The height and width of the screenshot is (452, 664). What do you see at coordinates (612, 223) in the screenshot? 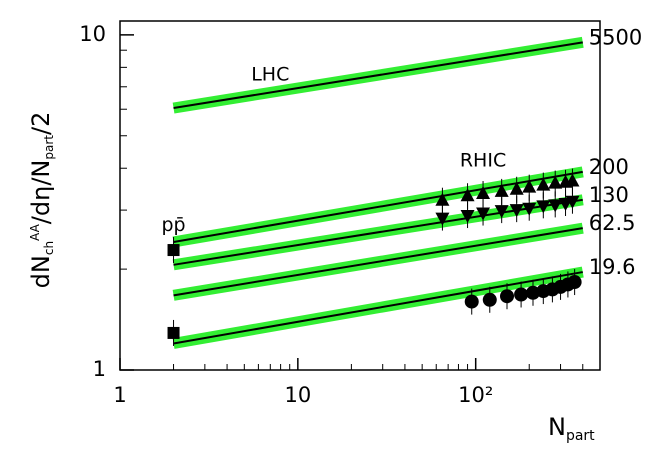
I see `line-label: 62.5` at bounding box center [612, 223].